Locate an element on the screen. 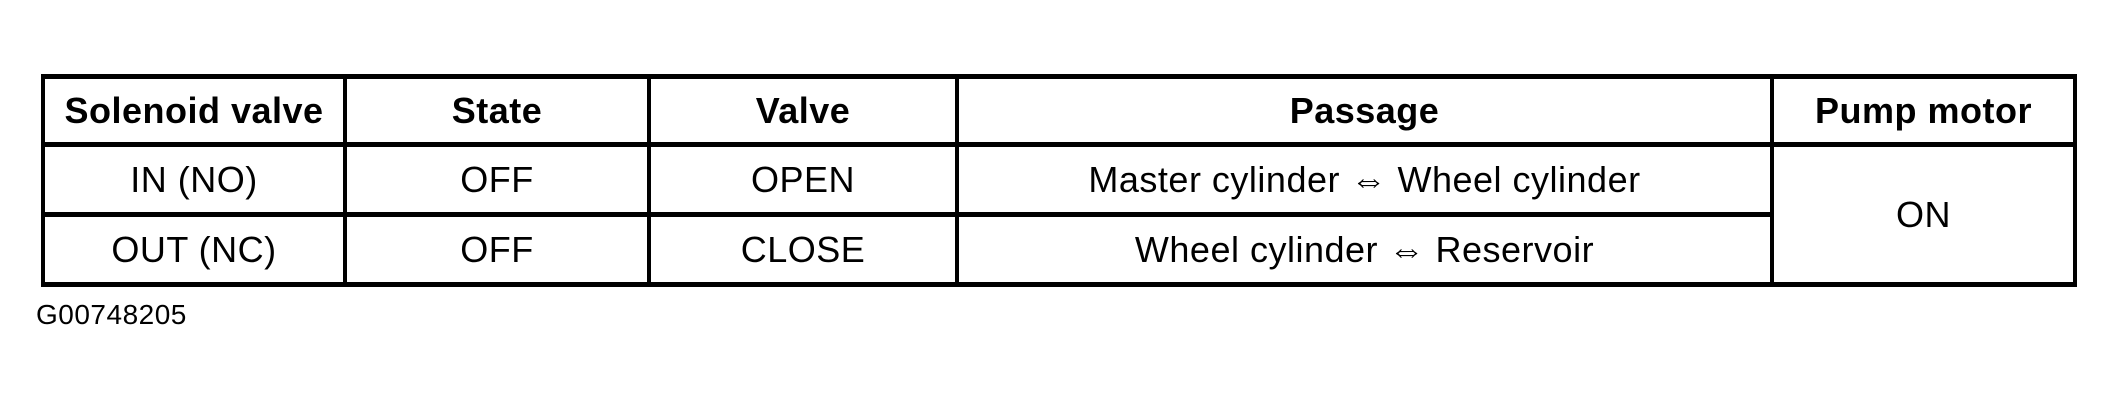 The height and width of the screenshot is (403, 2113). cell-pump-motor: ON is located at coordinates (1923, 214).